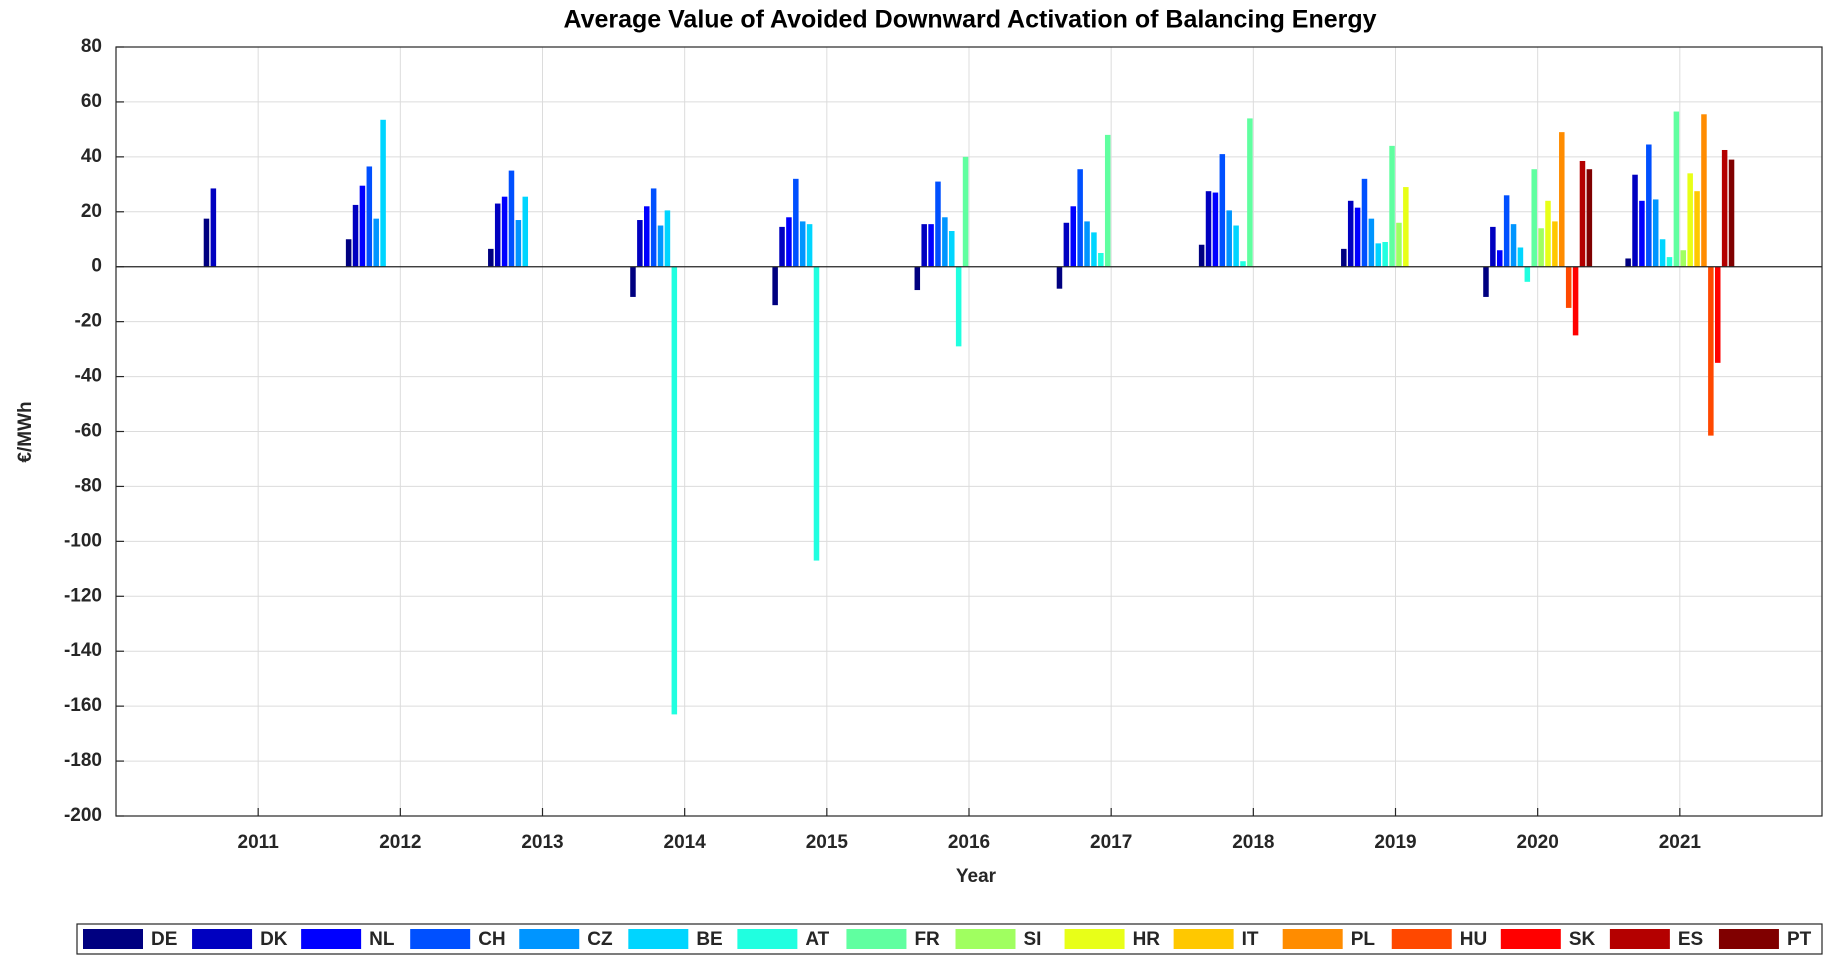  Describe the element at coordinates (400, 842) in the screenshot. I see `x-tick-label: 2012` at that location.